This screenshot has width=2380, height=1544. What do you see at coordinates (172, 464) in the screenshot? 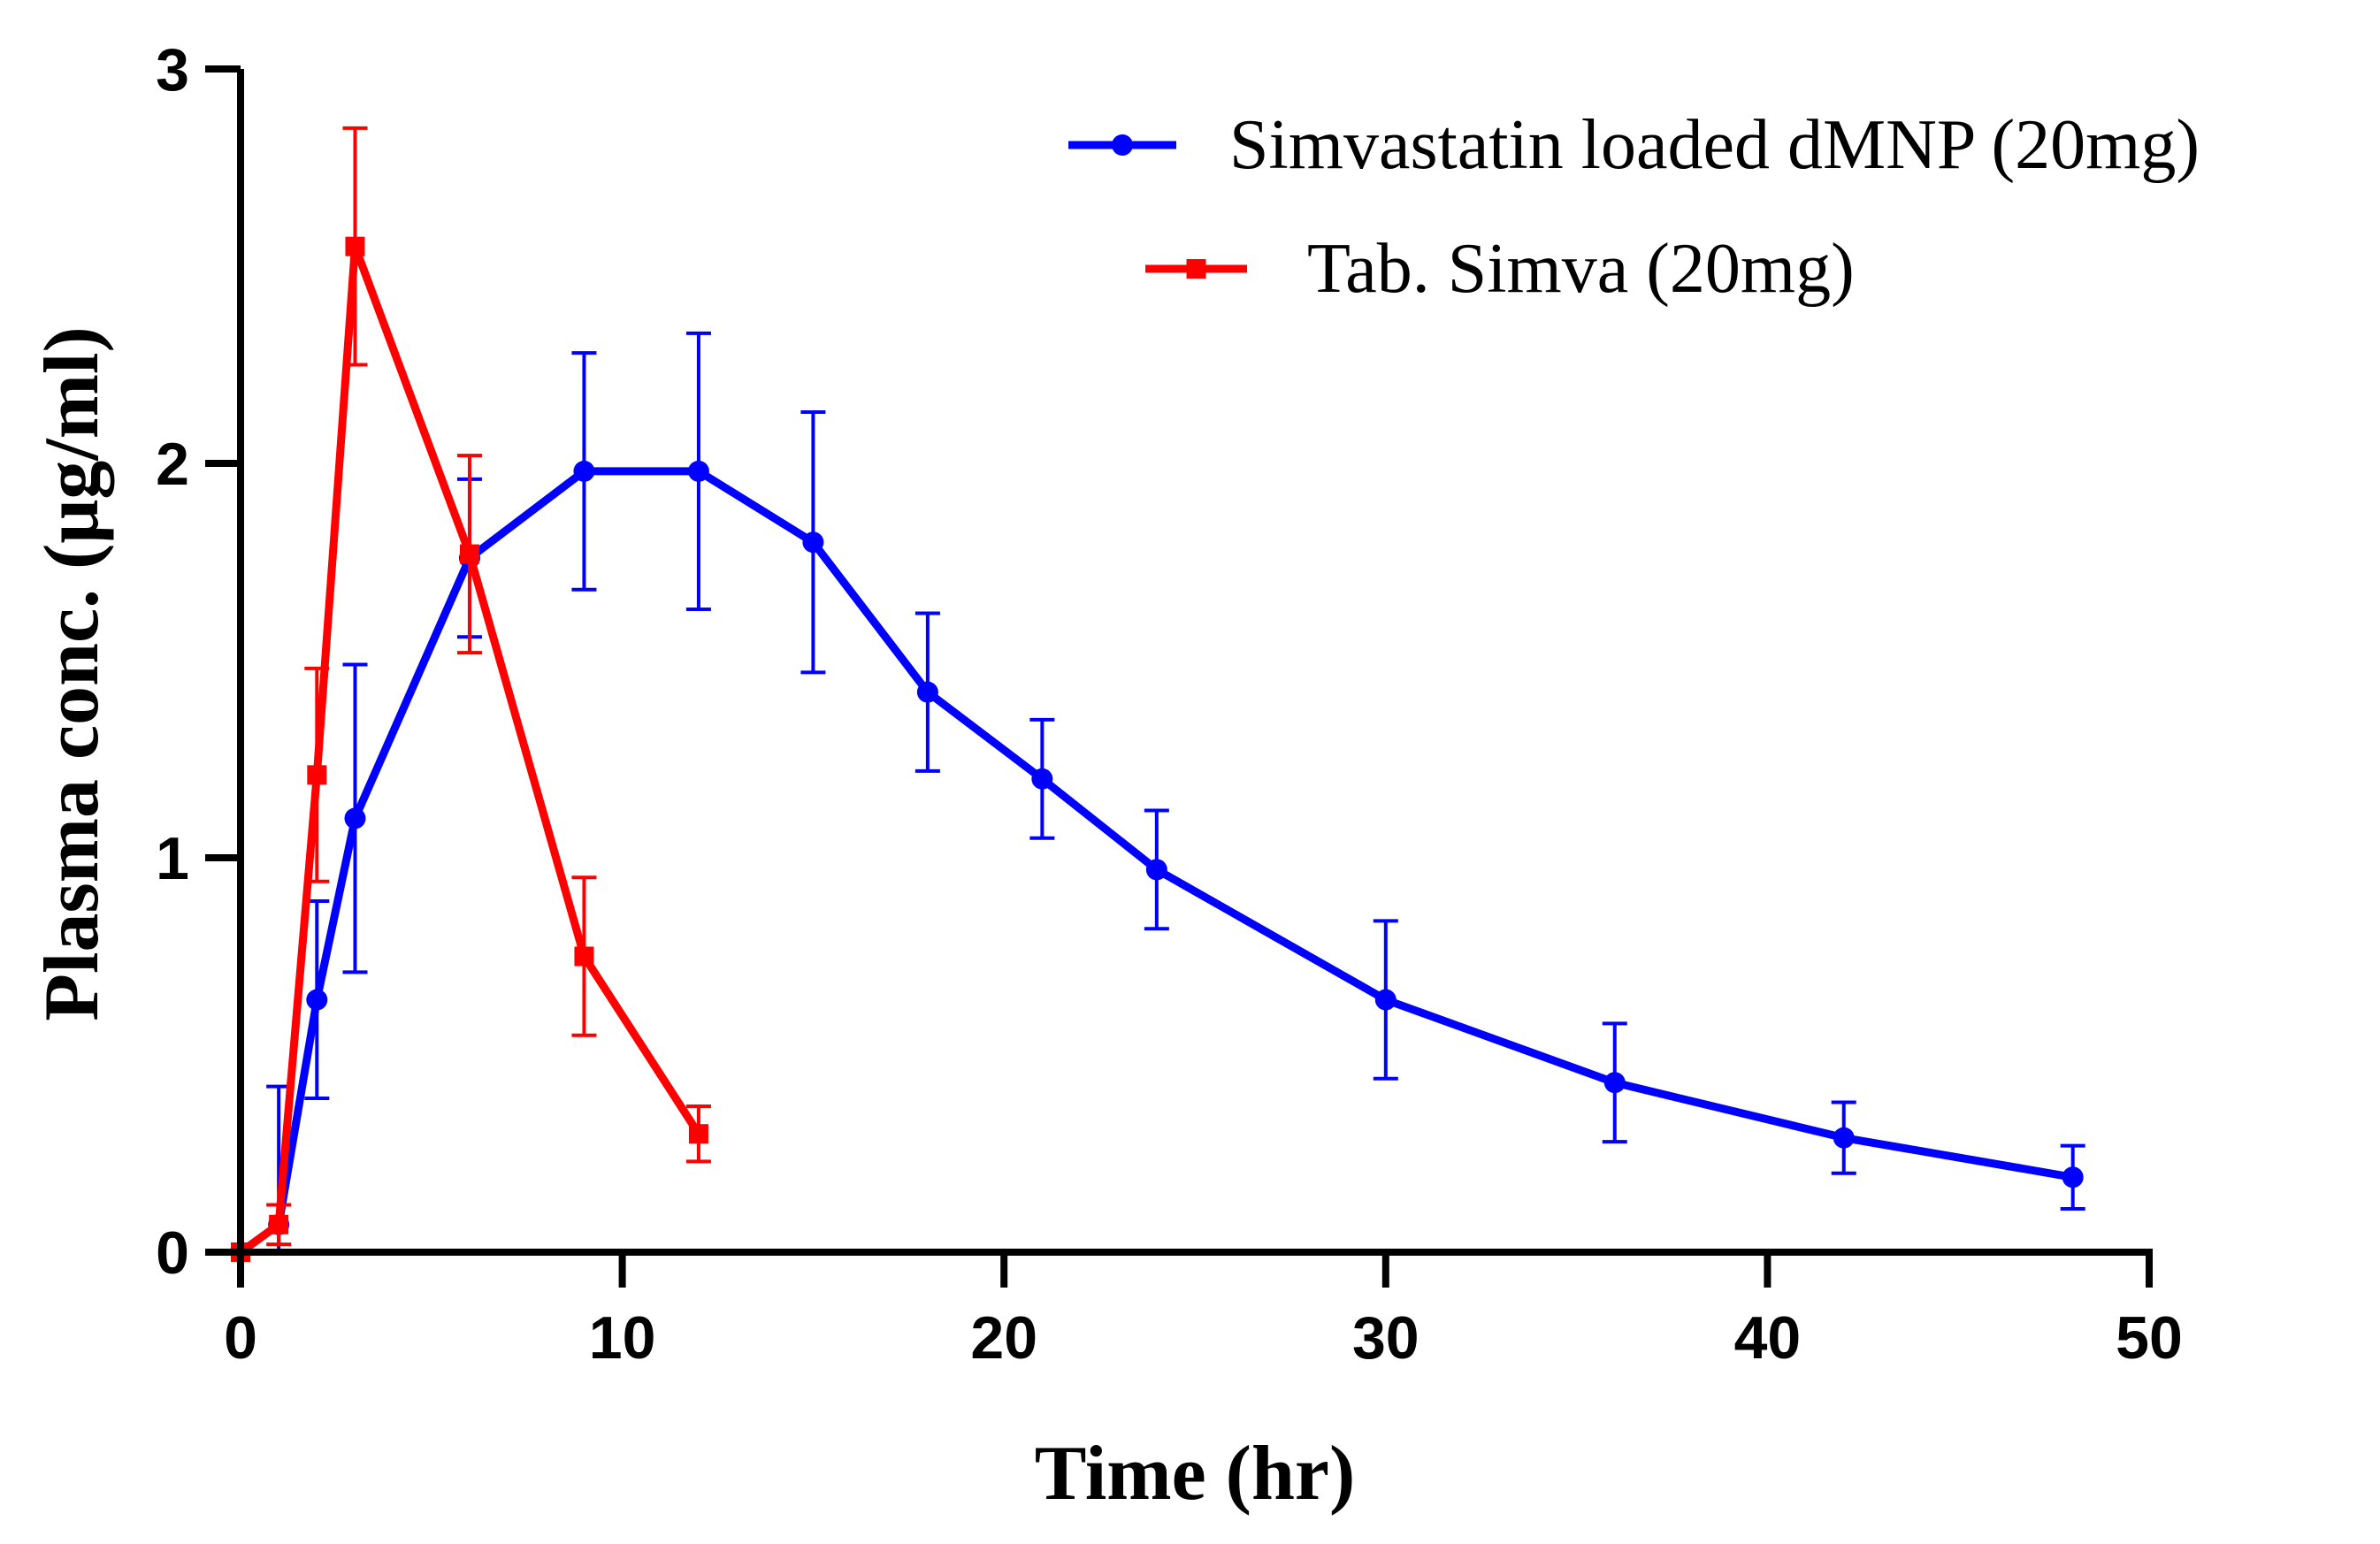
I see `y-tick-label: 2` at bounding box center [172, 464].